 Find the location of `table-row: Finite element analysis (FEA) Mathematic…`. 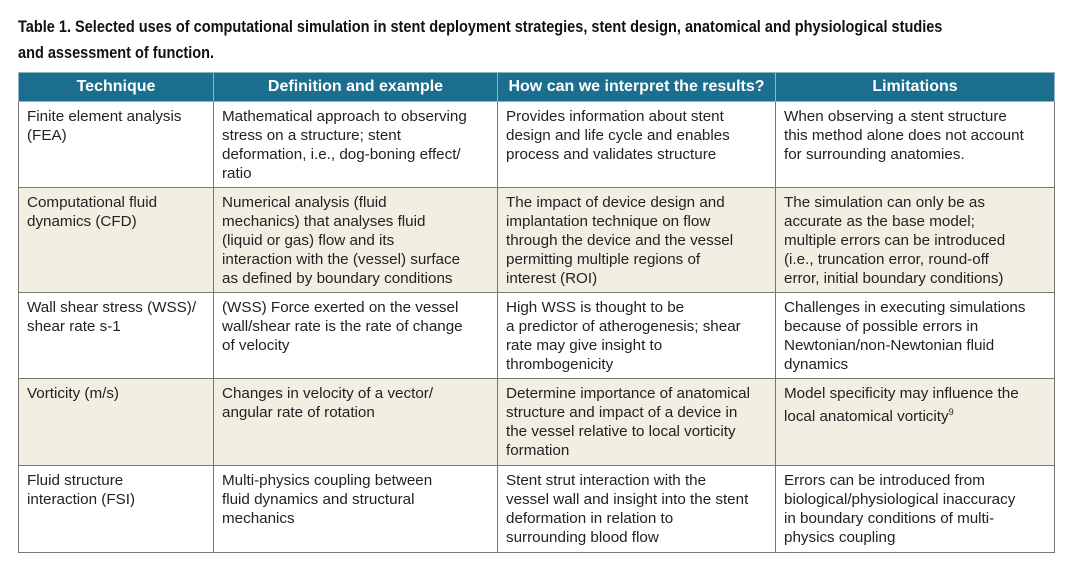

table-row: Finite element analysis (FEA) Mathematic… is located at coordinates (536, 144).